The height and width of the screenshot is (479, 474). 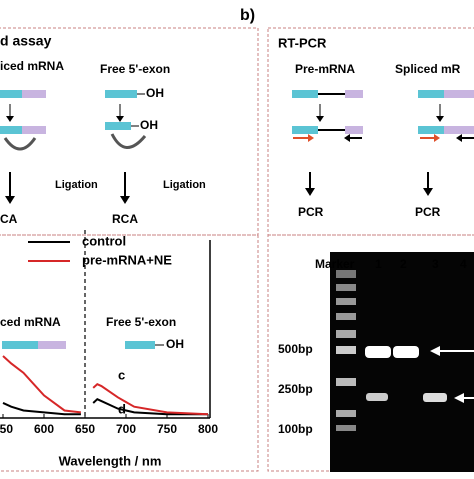 What do you see at coordinates (121, 374) in the screenshot?
I see `annotation: c` at bounding box center [121, 374].